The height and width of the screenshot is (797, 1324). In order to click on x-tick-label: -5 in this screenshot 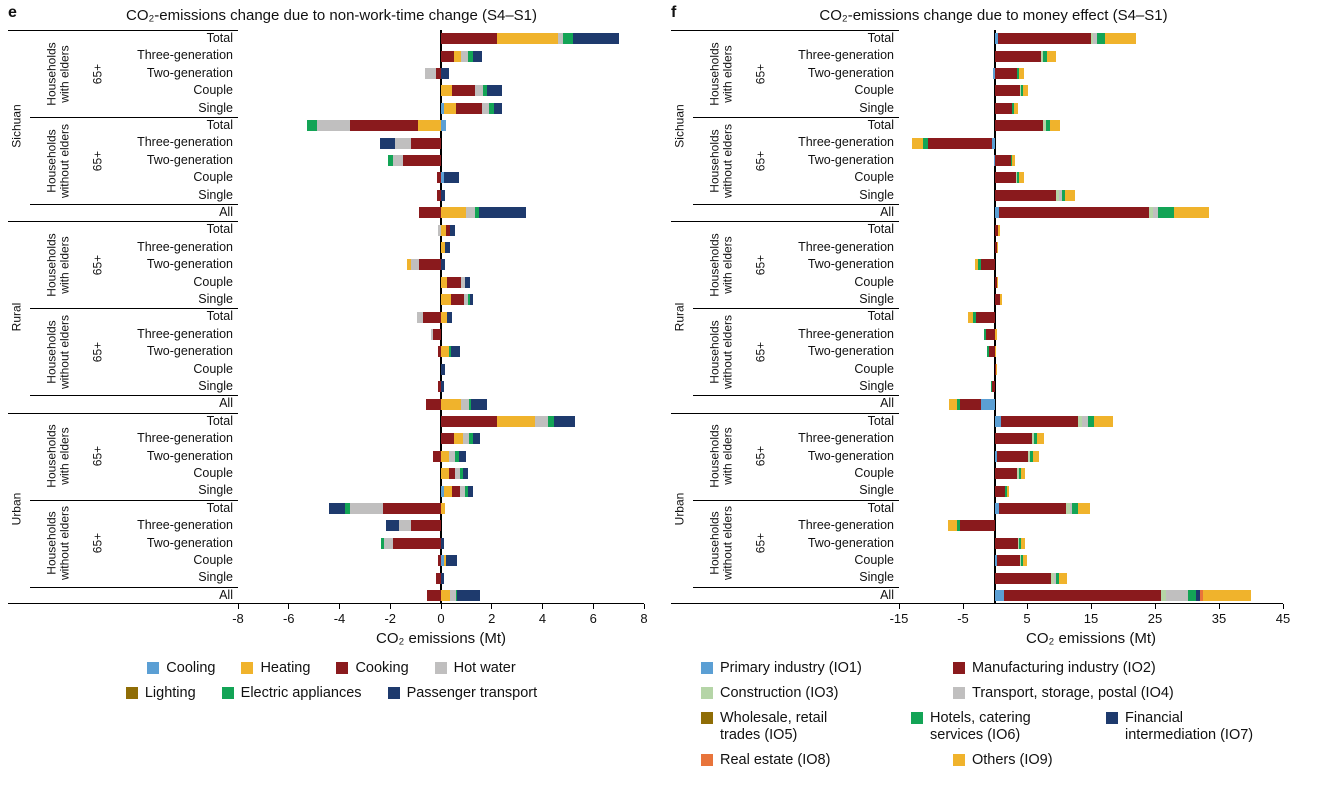, I will do `click(963, 618)`.